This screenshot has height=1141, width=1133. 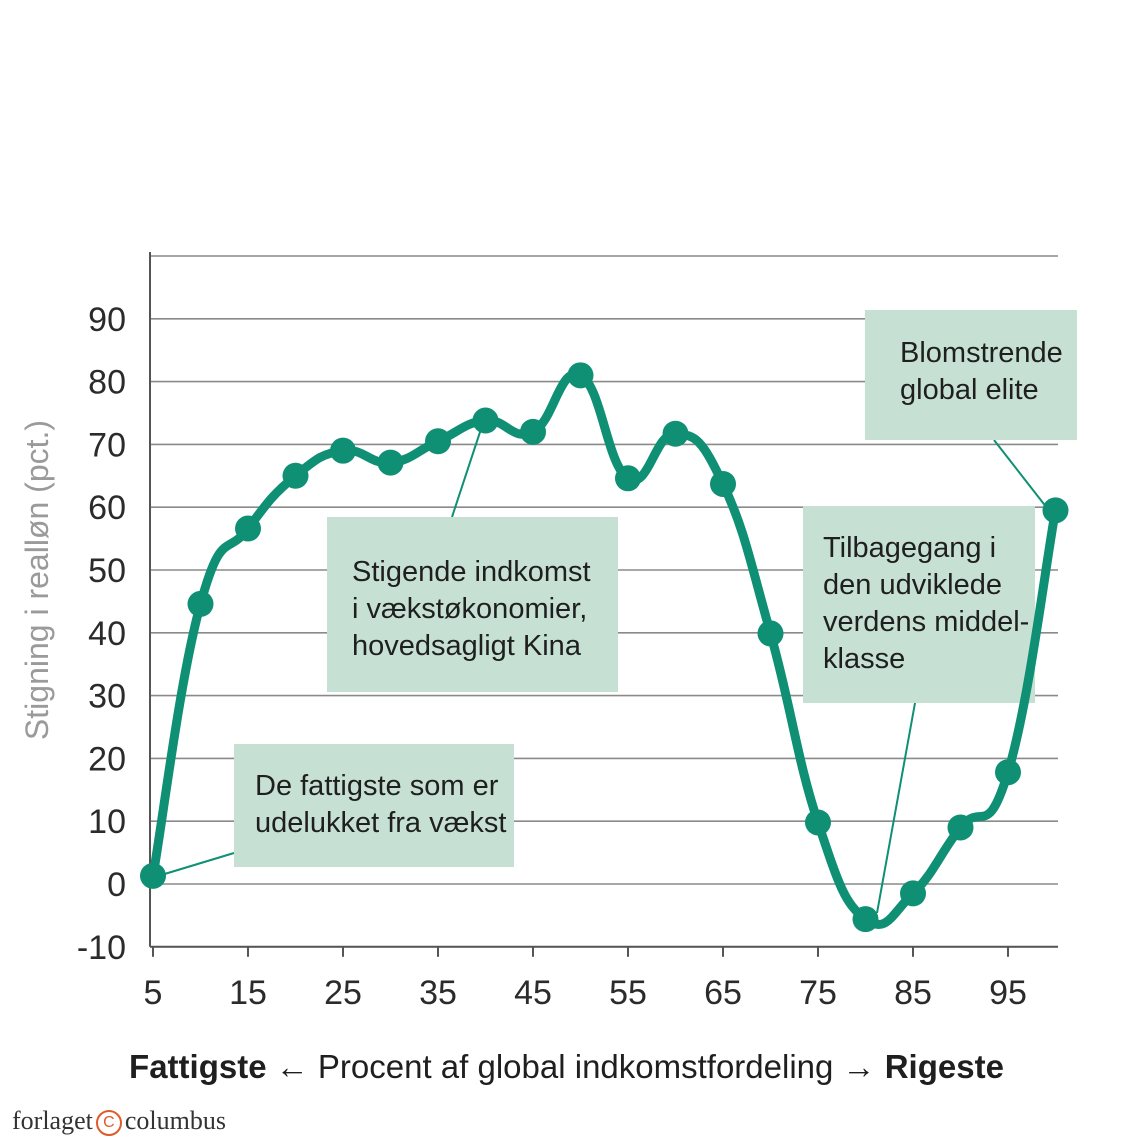 What do you see at coordinates (438, 993) in the screenshot?
I see `x-tick-label: 35` at bounding box center [438, 993].